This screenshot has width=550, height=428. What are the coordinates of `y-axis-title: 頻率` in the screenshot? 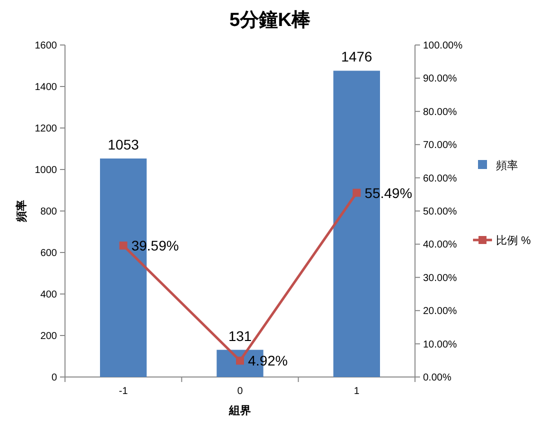 It's located at (21, 211).